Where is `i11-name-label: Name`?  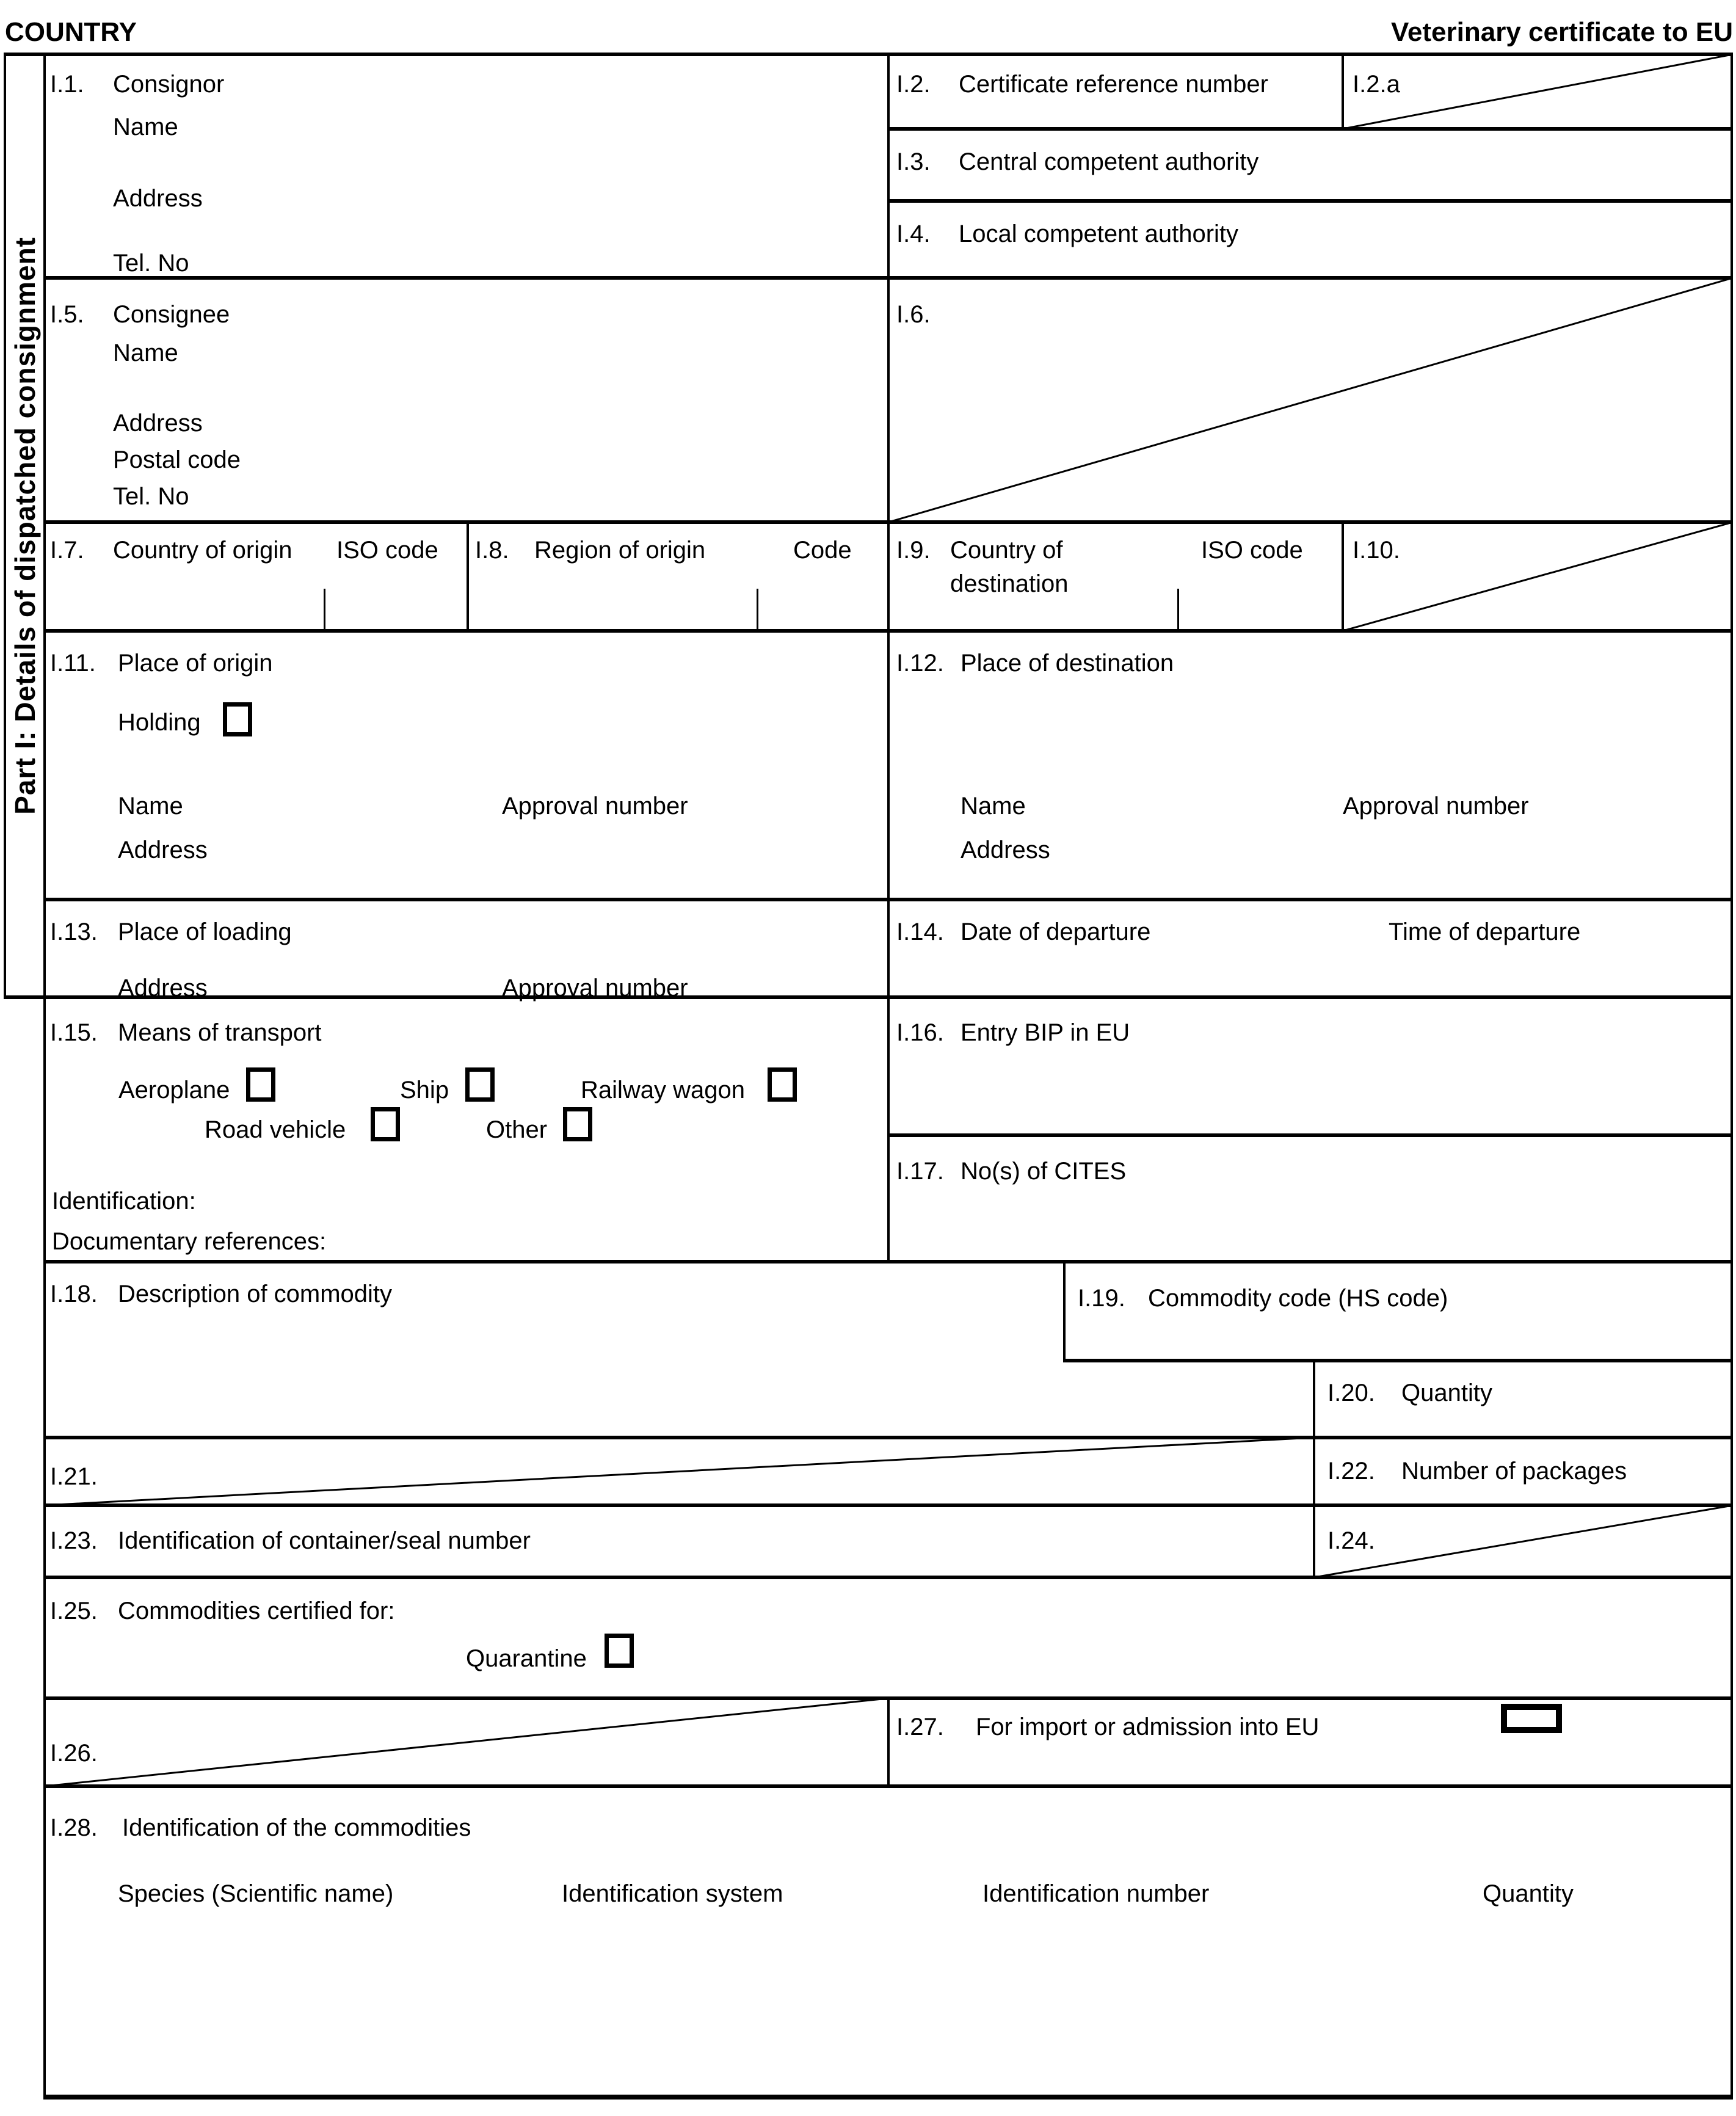
i11-name-label: Name is located at coordinates (150, 806).